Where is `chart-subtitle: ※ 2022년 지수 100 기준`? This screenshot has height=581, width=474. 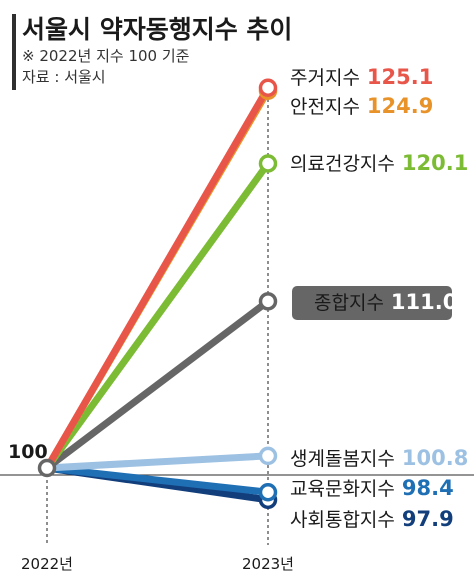
chart-subtitle: ※ 2022년 지수 100 기준 is located at coordinates (106, 56).